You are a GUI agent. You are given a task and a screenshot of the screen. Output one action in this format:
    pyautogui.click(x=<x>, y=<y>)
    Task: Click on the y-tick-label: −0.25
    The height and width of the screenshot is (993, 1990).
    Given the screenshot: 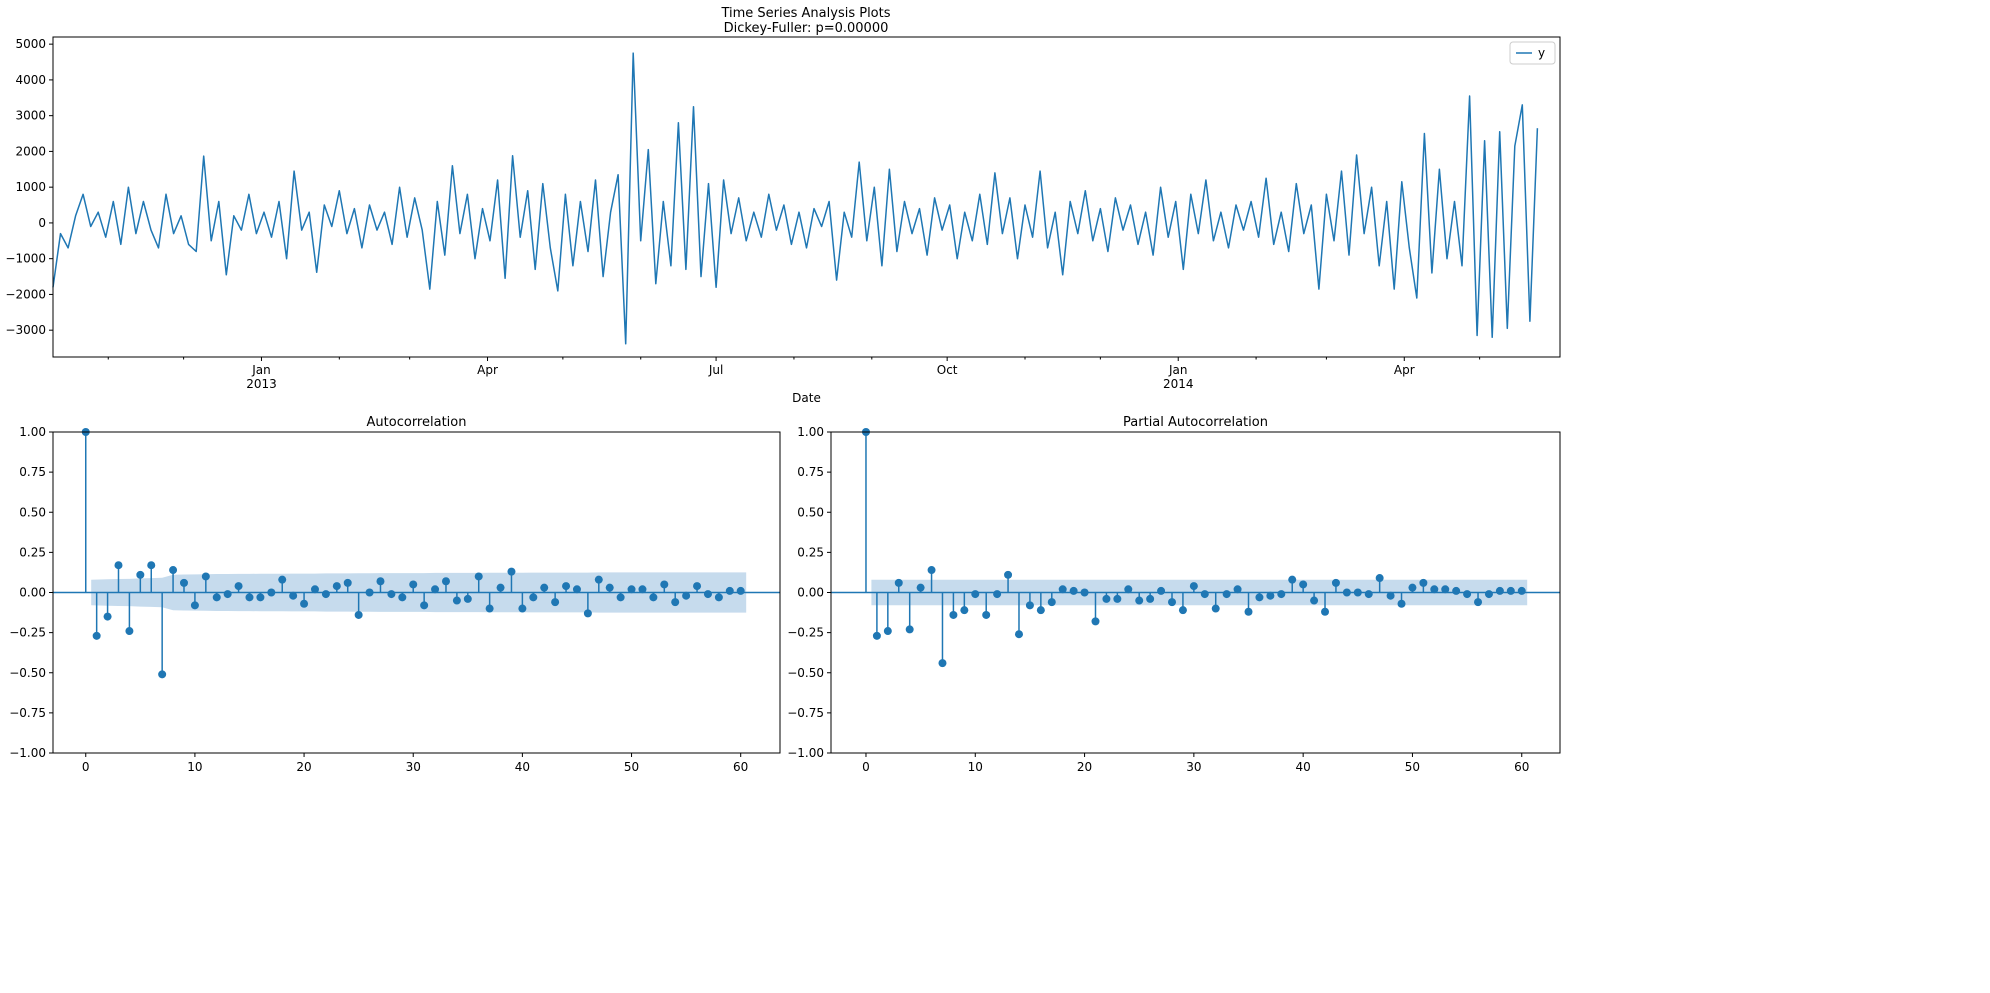 What is the action you would take?
    pyautogui.click(x=27, y=633)
    